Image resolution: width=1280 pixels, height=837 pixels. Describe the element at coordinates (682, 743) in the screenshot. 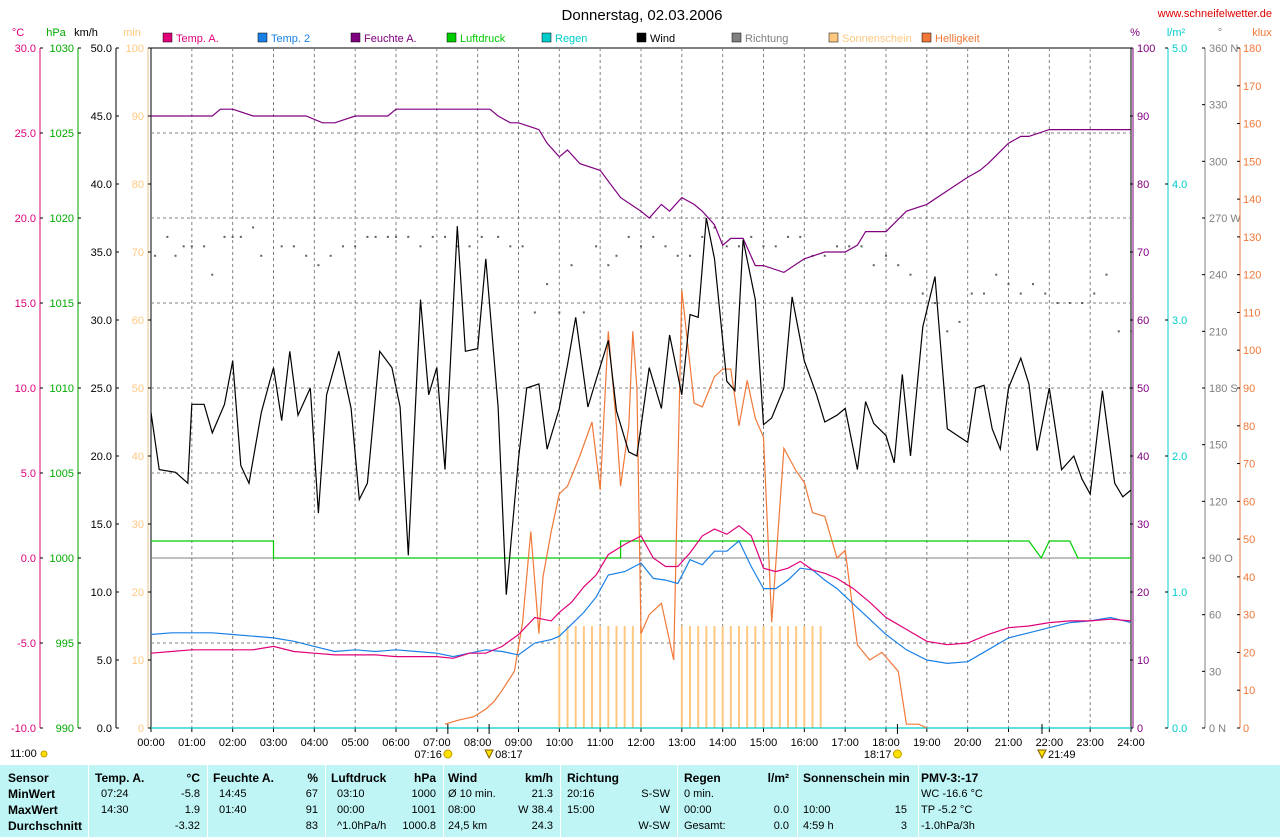

I see `x-tick-label-13: 13:00` at that location.